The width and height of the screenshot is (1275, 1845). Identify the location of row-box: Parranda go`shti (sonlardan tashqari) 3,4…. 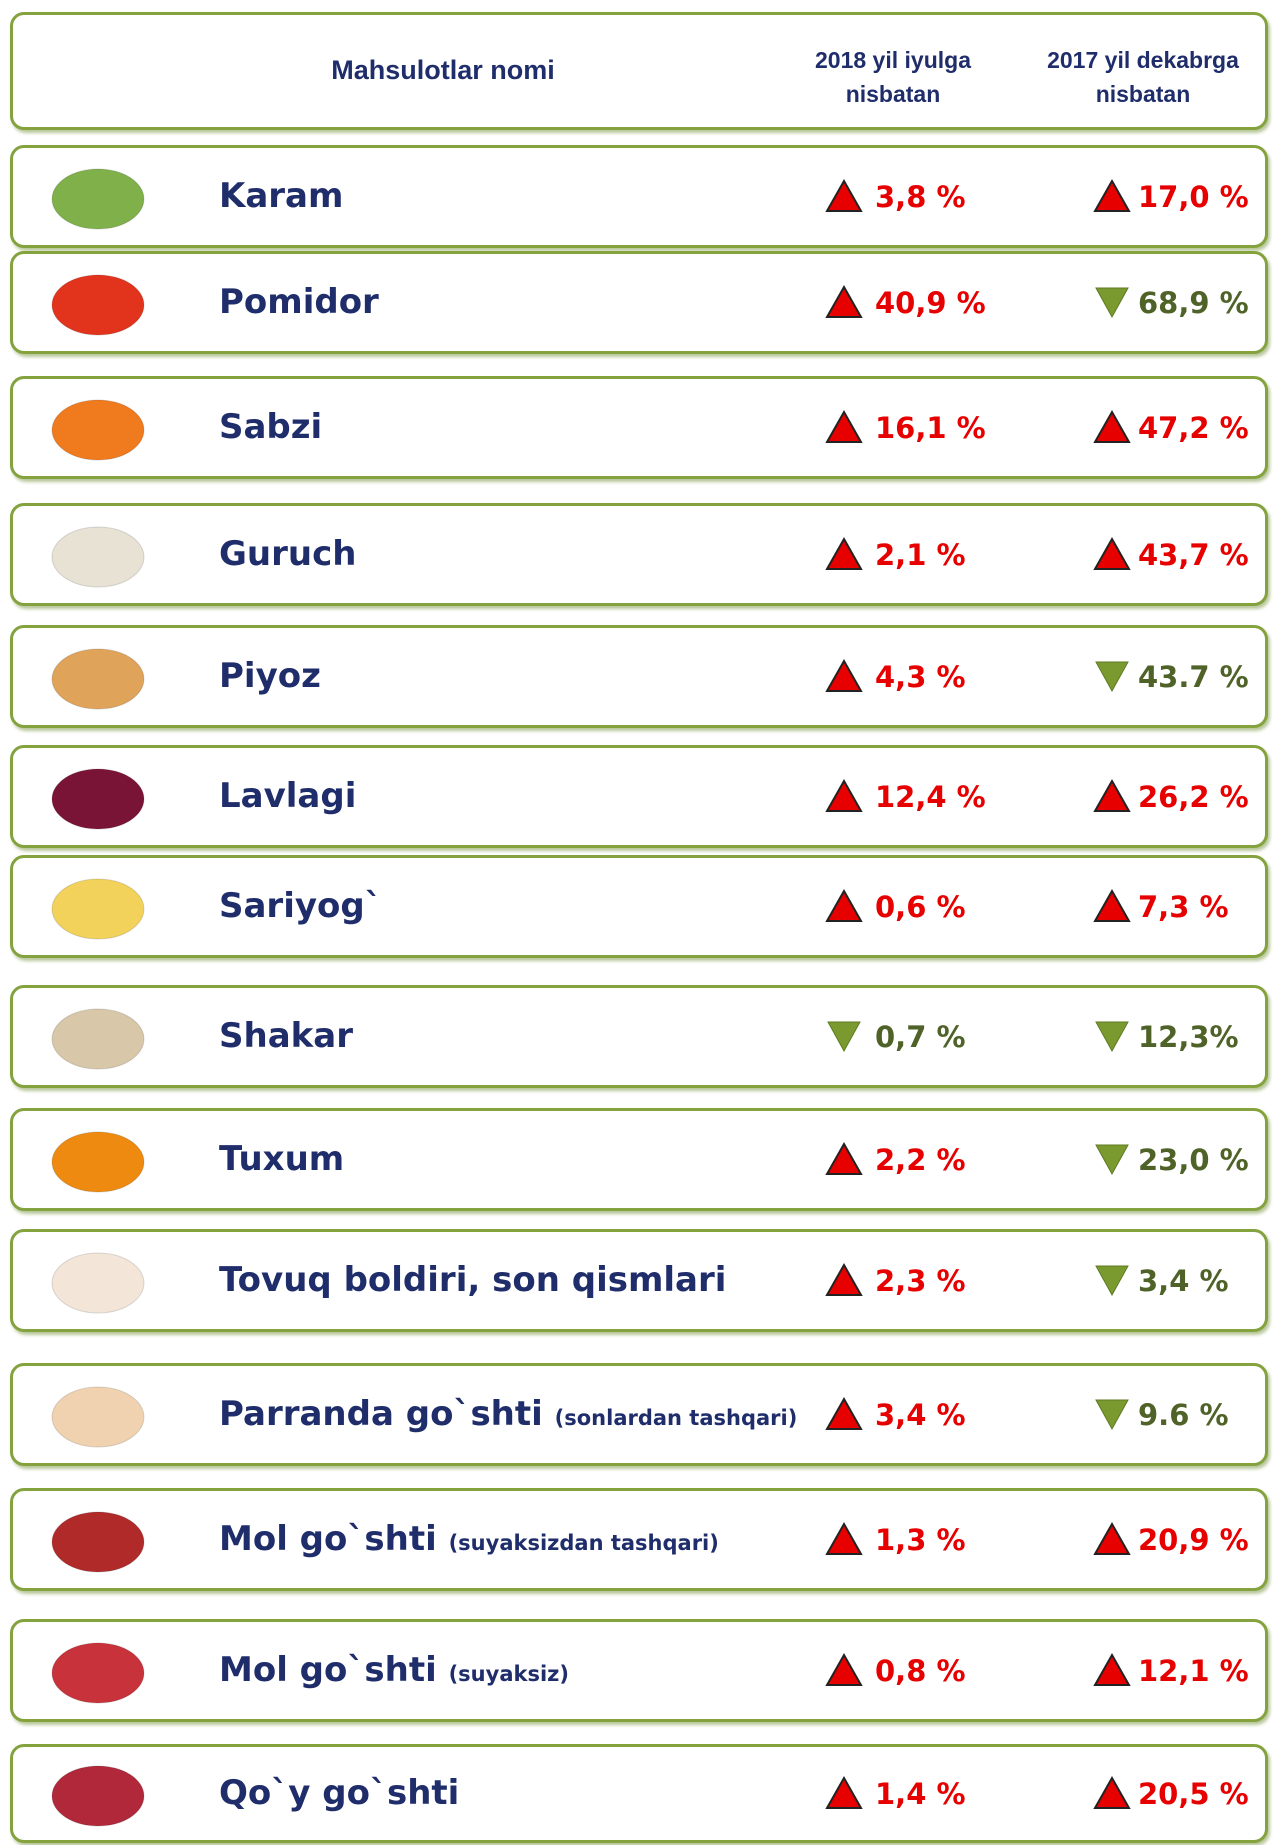
(639, 1414).